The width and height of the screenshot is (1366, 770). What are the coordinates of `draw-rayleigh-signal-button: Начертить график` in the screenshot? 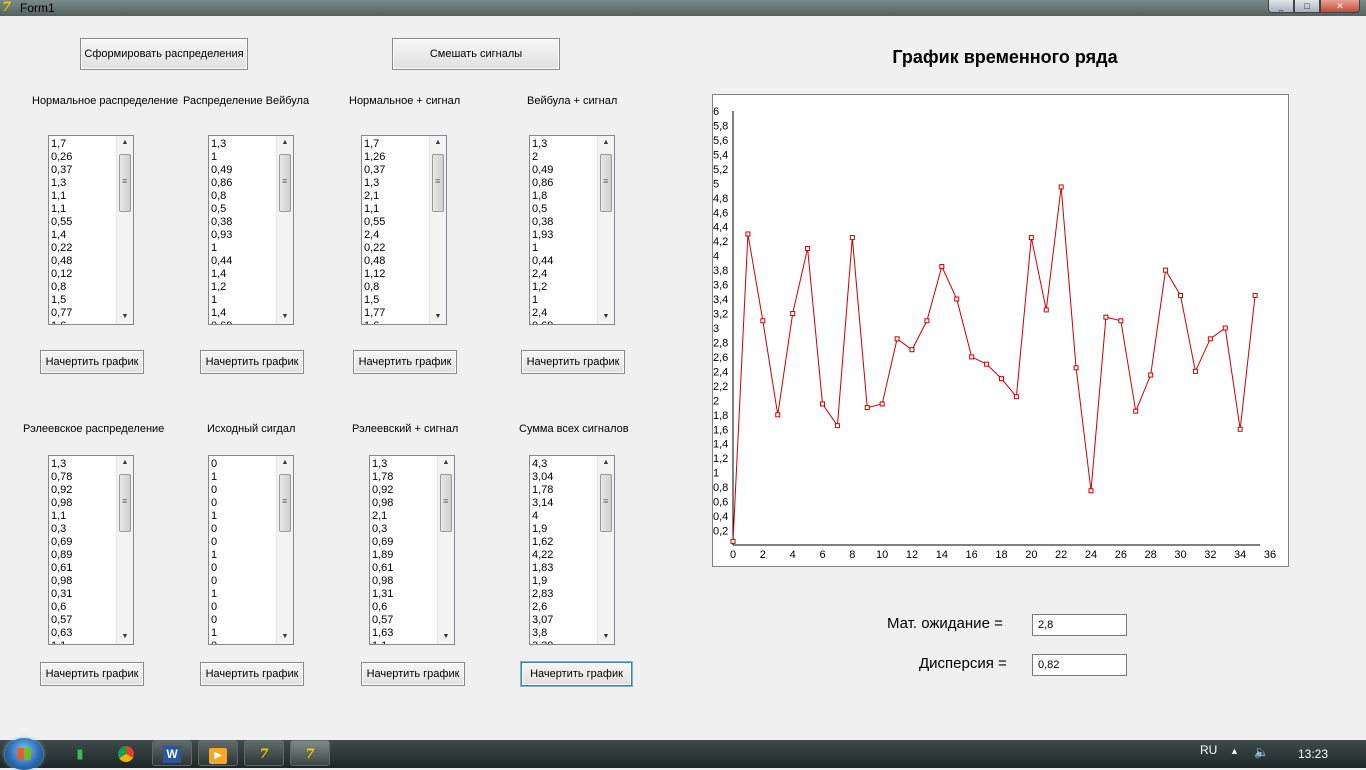 It's located at (413, 674).